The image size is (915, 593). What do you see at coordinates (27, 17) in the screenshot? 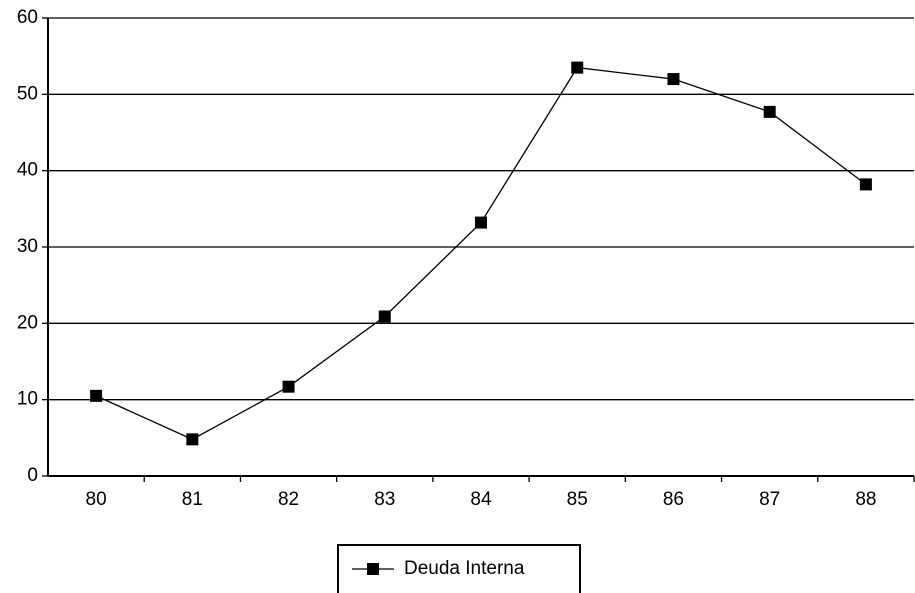
I see `y-tick-label: 60` at bounding box center [27, 17].